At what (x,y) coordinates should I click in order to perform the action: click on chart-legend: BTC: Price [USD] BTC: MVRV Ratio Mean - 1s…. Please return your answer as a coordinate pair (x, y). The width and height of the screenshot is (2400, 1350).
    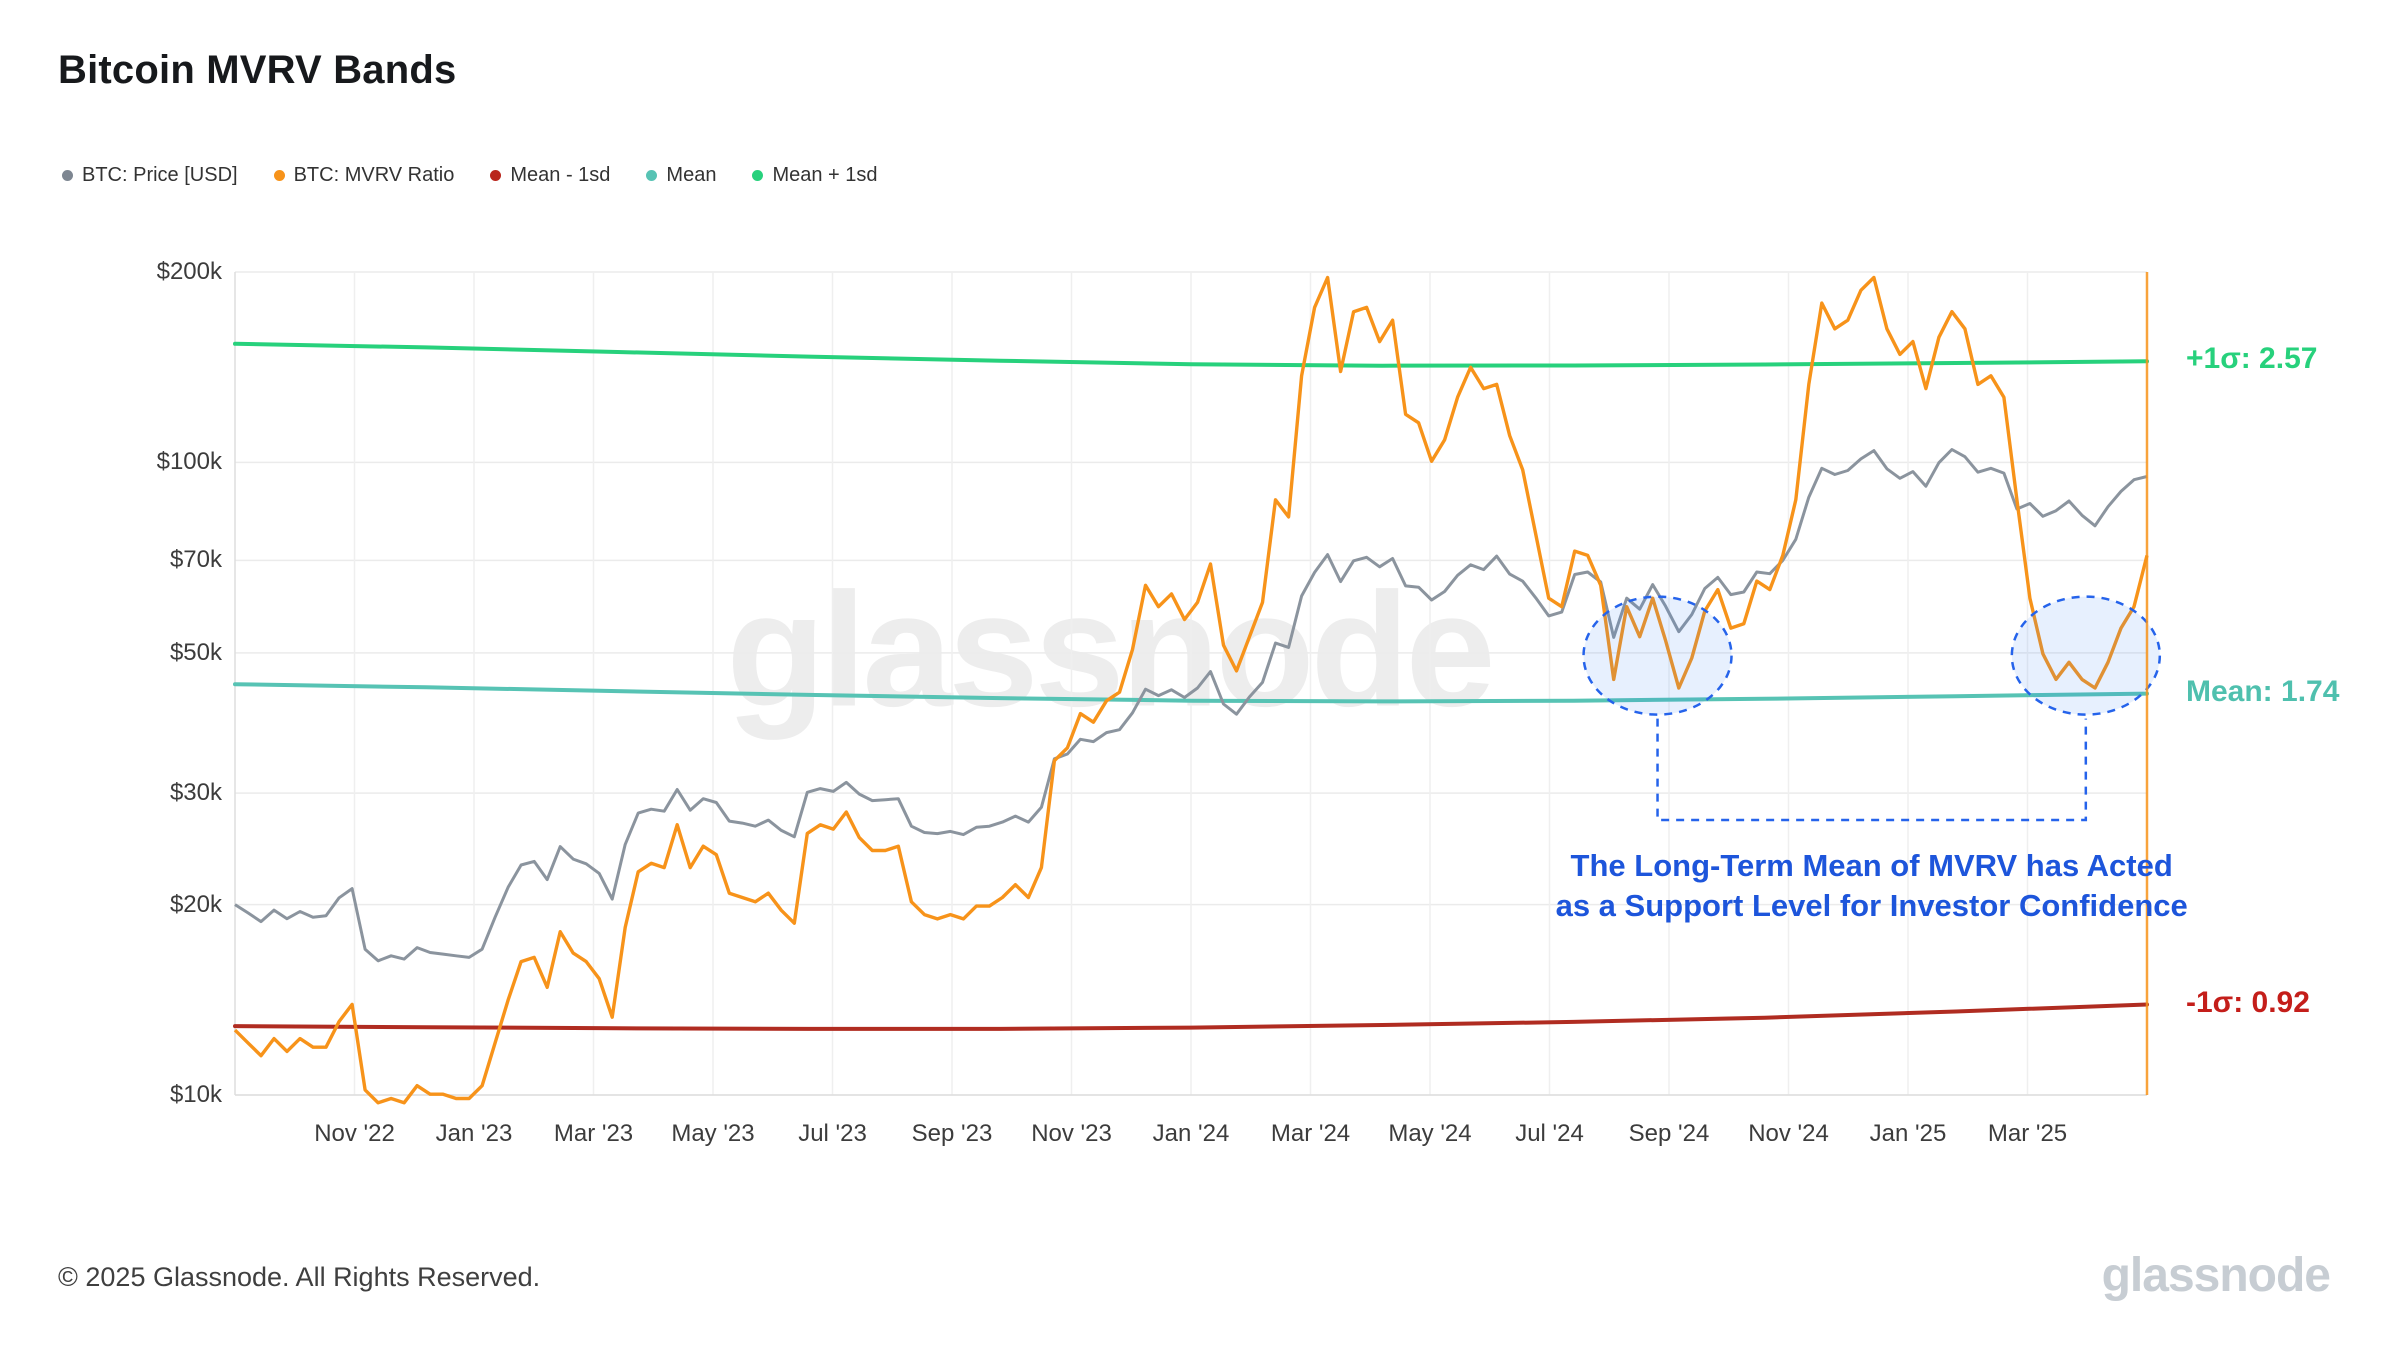
    Looking at the image, I should click on (470, 175).